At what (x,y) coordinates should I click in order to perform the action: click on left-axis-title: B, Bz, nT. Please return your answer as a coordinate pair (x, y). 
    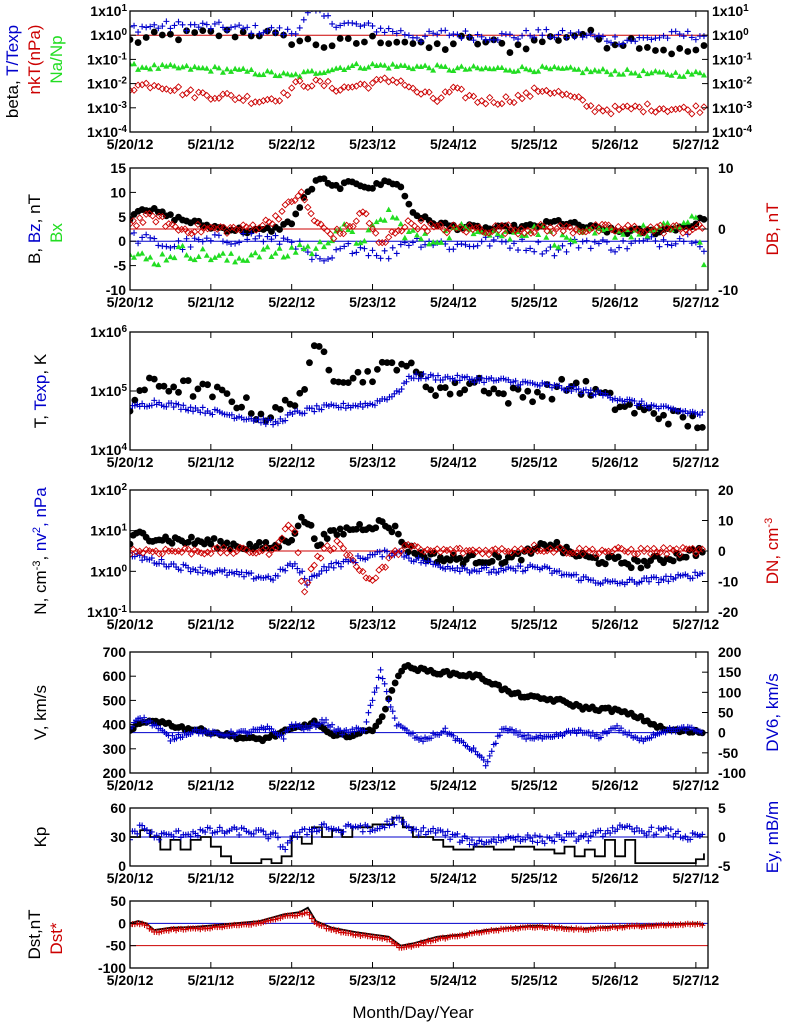
    Looking at the image, I should click on (34, 229).